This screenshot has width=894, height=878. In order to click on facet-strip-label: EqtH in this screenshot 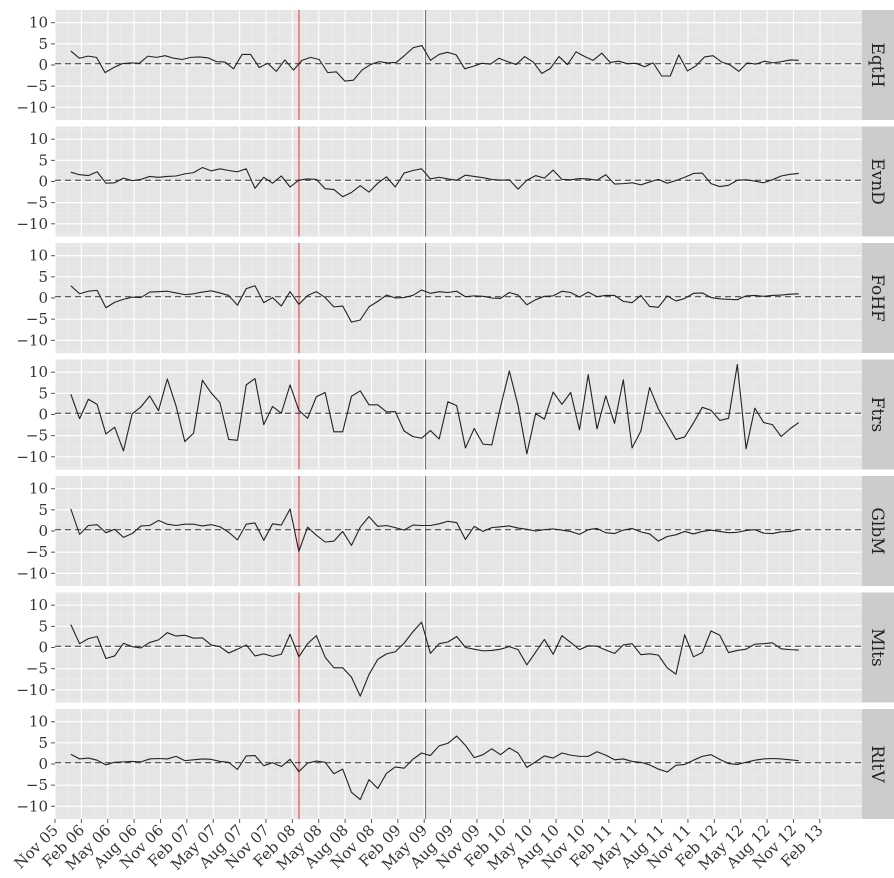, I will do `click(877, 65)`.